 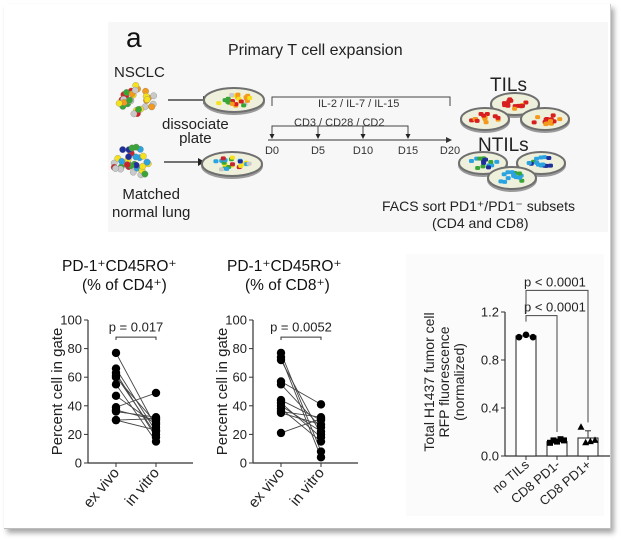 What do you see at coordinates (449, 140) in the screenshot?
I see `timeline-arrowhead` at bounding box center [449, 140].